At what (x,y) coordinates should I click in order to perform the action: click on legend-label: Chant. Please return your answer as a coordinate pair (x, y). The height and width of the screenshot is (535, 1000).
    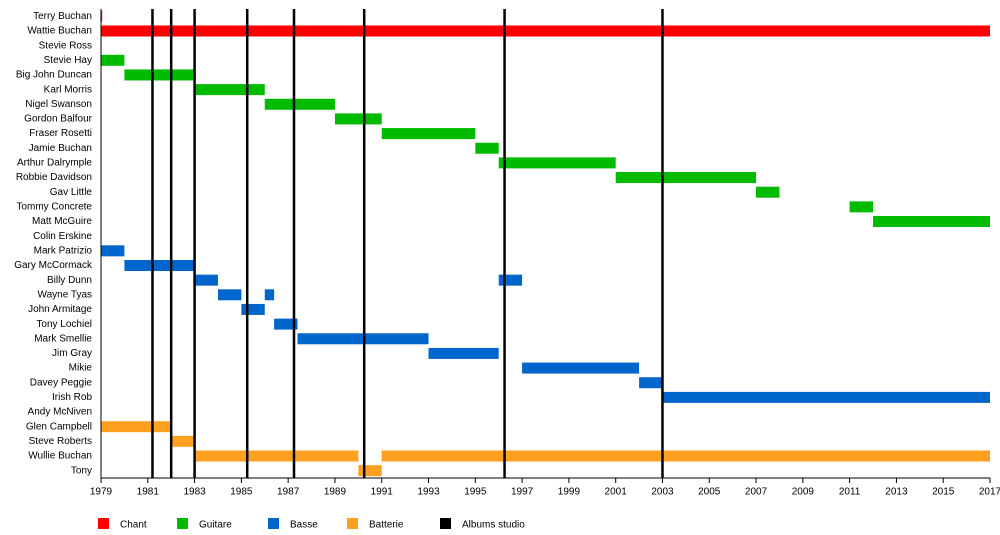
    Looking at the image, I should click on (133, 525).